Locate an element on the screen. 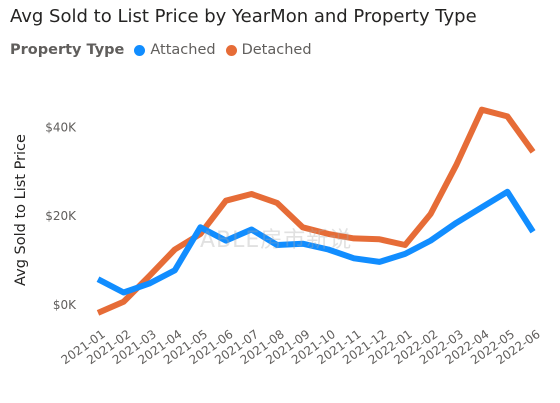 This screenshot has height=403, width=560. legend-item-detached: Detached is located at coordinates (268, 50).